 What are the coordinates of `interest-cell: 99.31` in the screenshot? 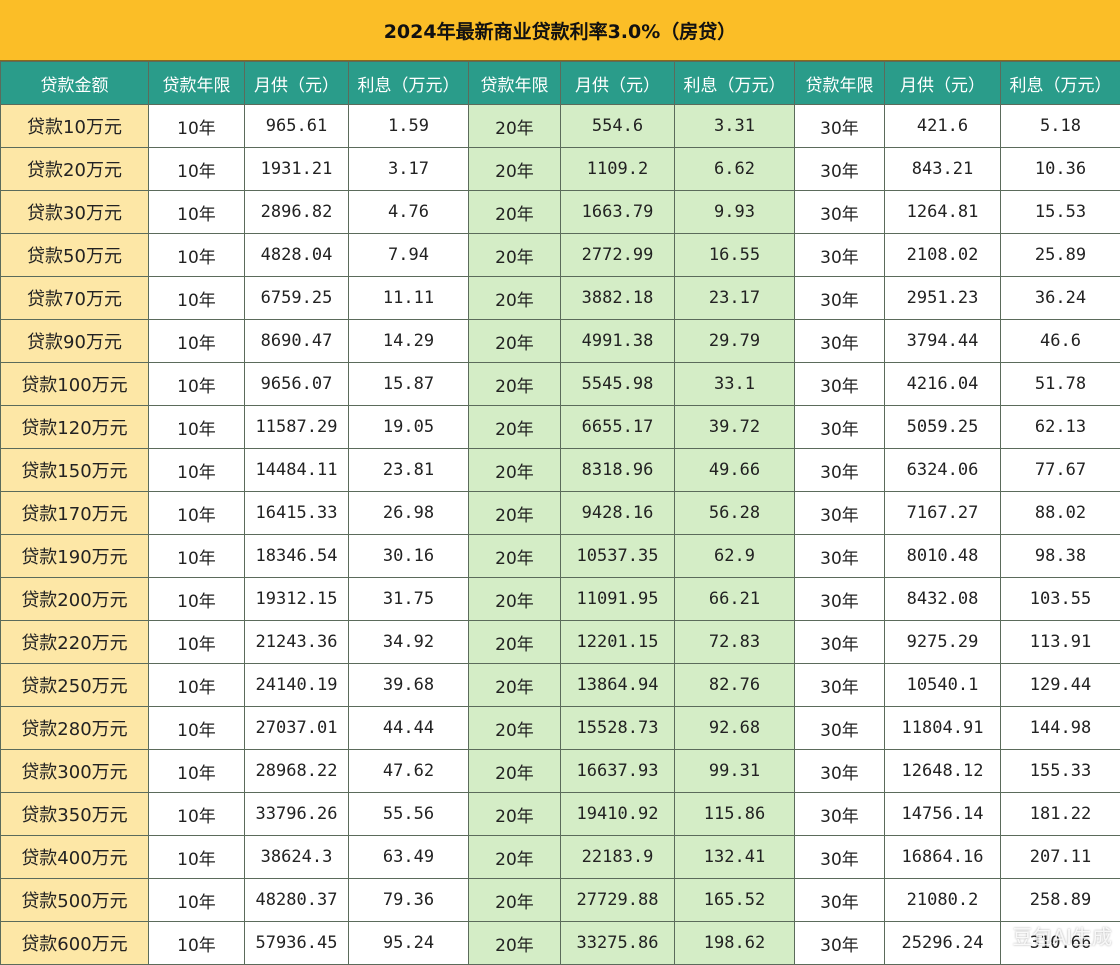 It's located at (735, 771).